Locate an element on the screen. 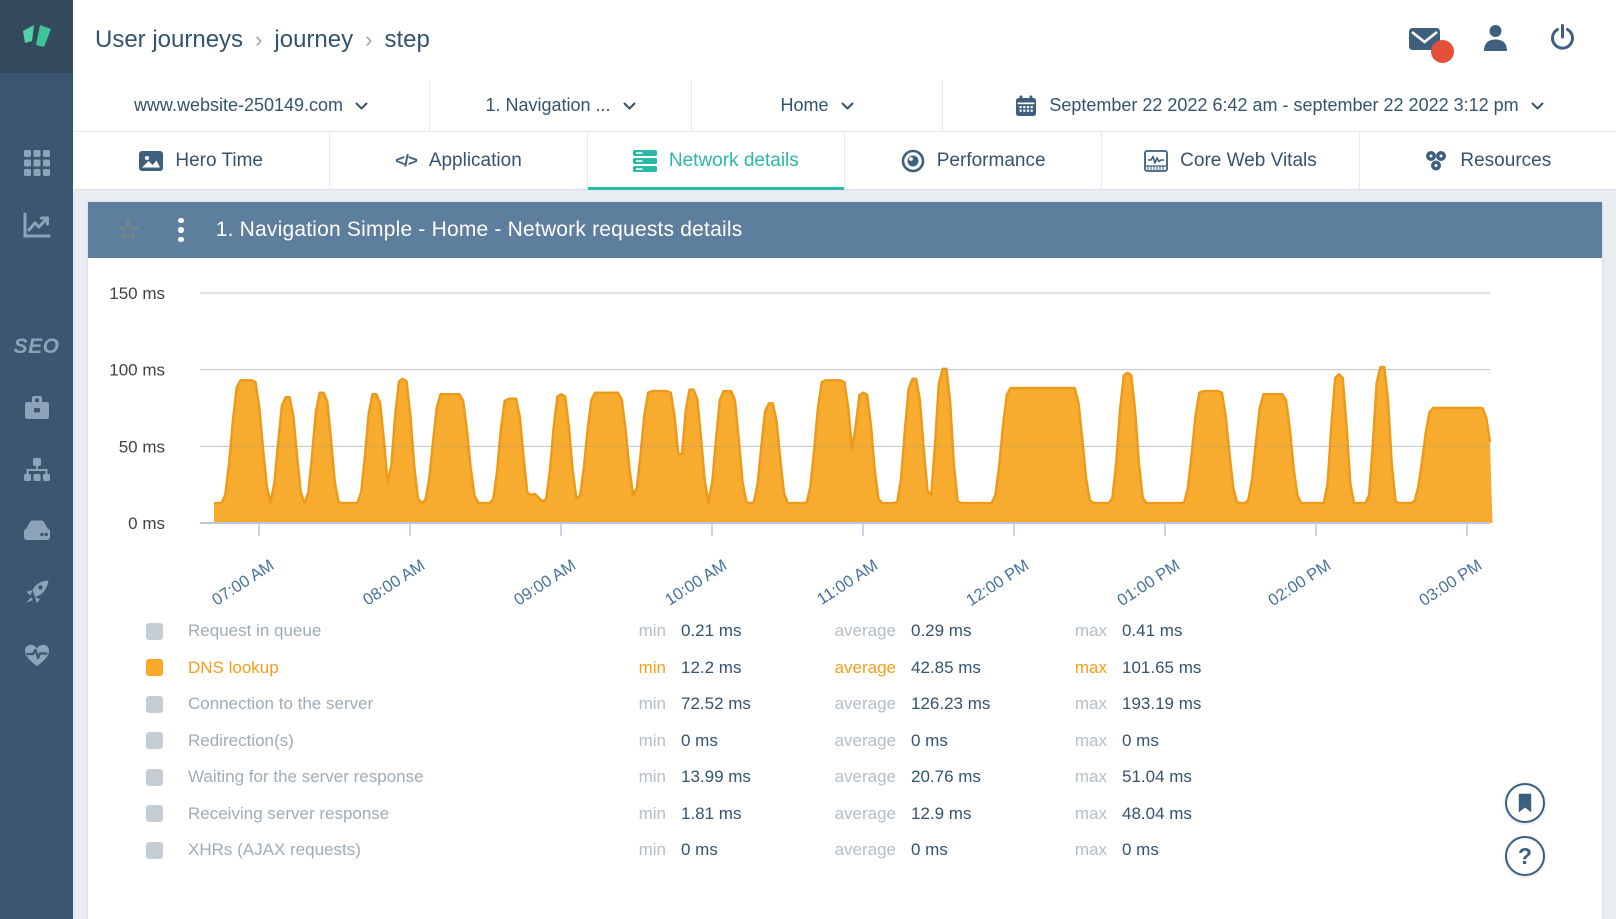 The image size is (1616, 919). tab-performance: Performance is located at coordinates (972, 160).